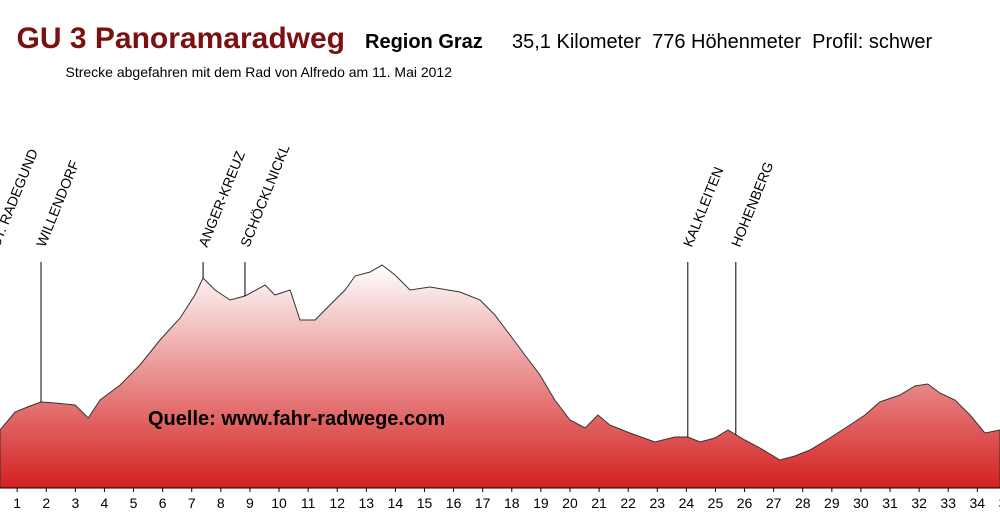  I want to click on x-tick-label: 5, so click(134, 503).